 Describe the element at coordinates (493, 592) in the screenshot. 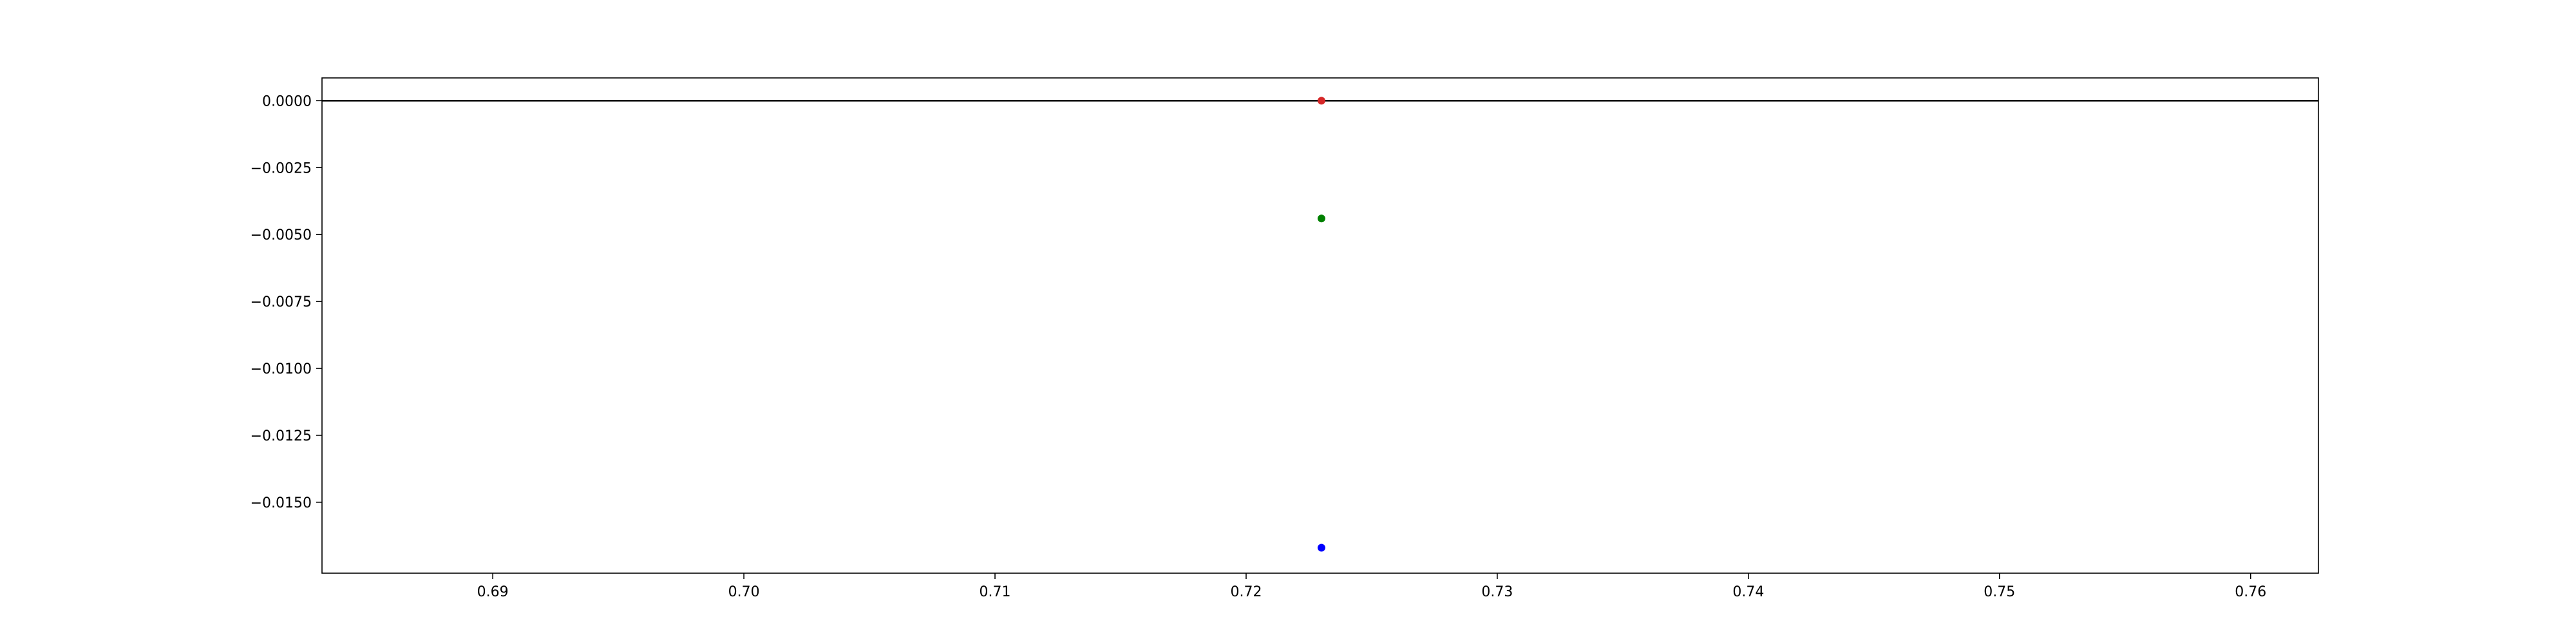

I see `x-tick-label: 0.69` at that location.